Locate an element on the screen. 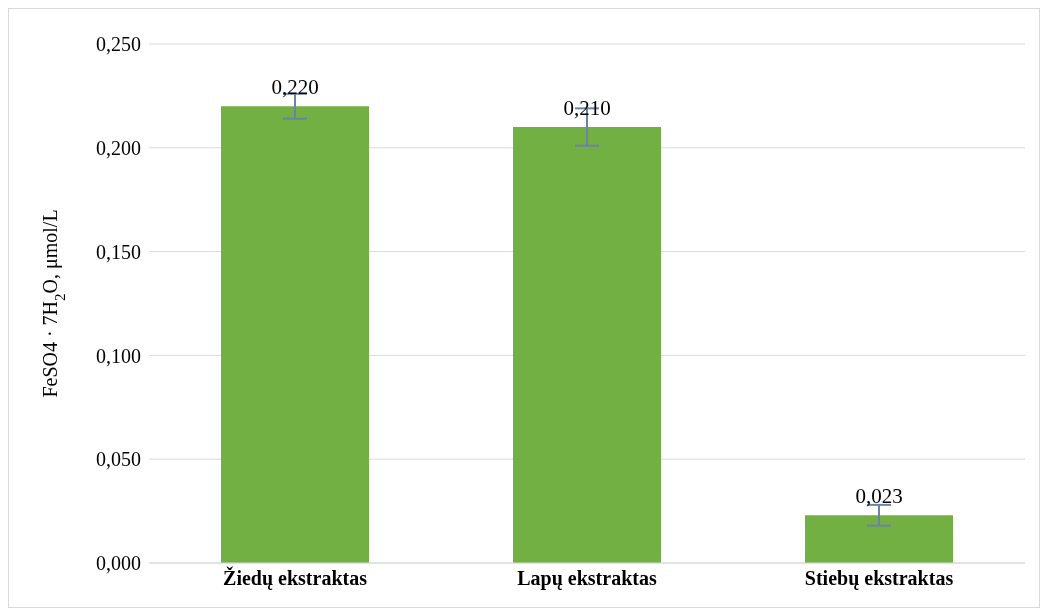  x-tick-label: Stiebų ekstraktas is located at coordinates (879, 579).